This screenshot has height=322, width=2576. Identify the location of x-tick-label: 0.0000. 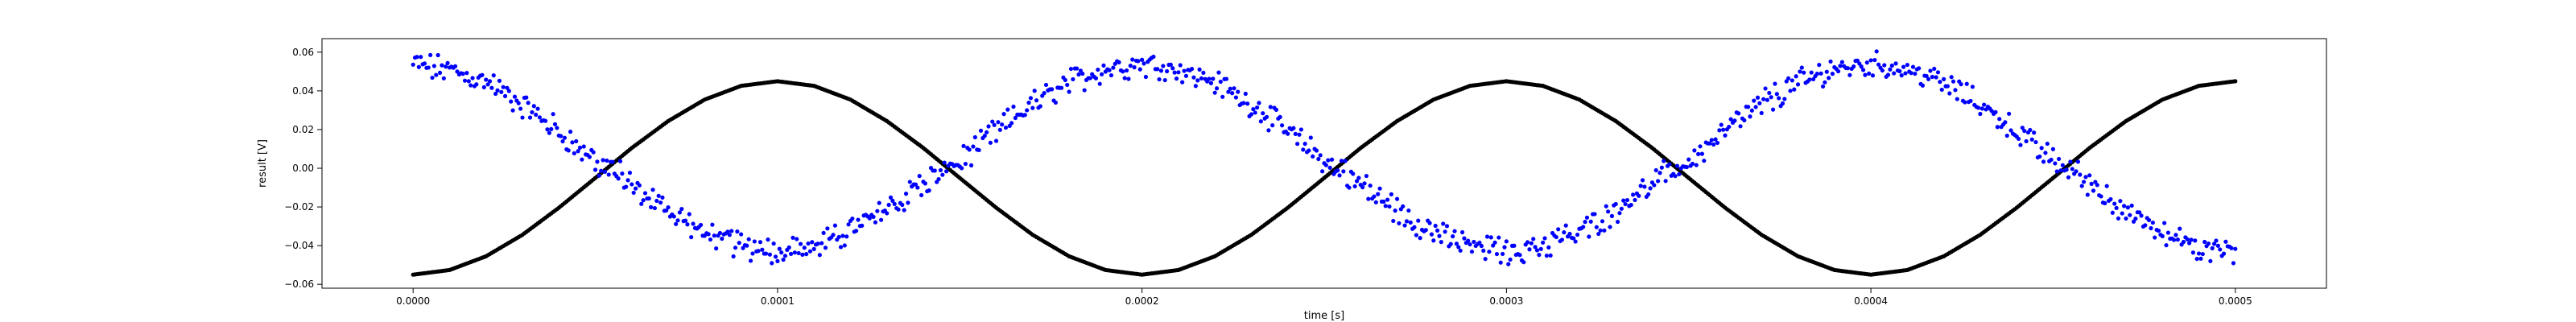
(413, 301).